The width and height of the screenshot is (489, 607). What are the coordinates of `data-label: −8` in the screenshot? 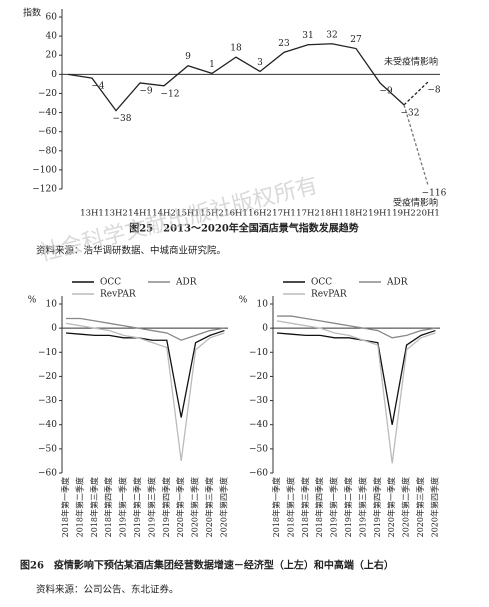 It's located at (434, 90).